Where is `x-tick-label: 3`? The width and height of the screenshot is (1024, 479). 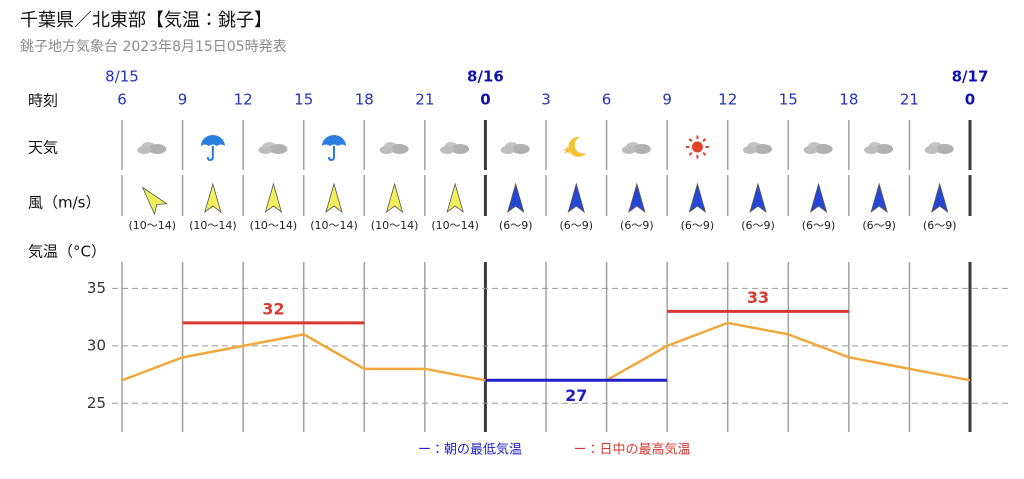
x-tick-label: 3 is located at coordinates (546, 100).